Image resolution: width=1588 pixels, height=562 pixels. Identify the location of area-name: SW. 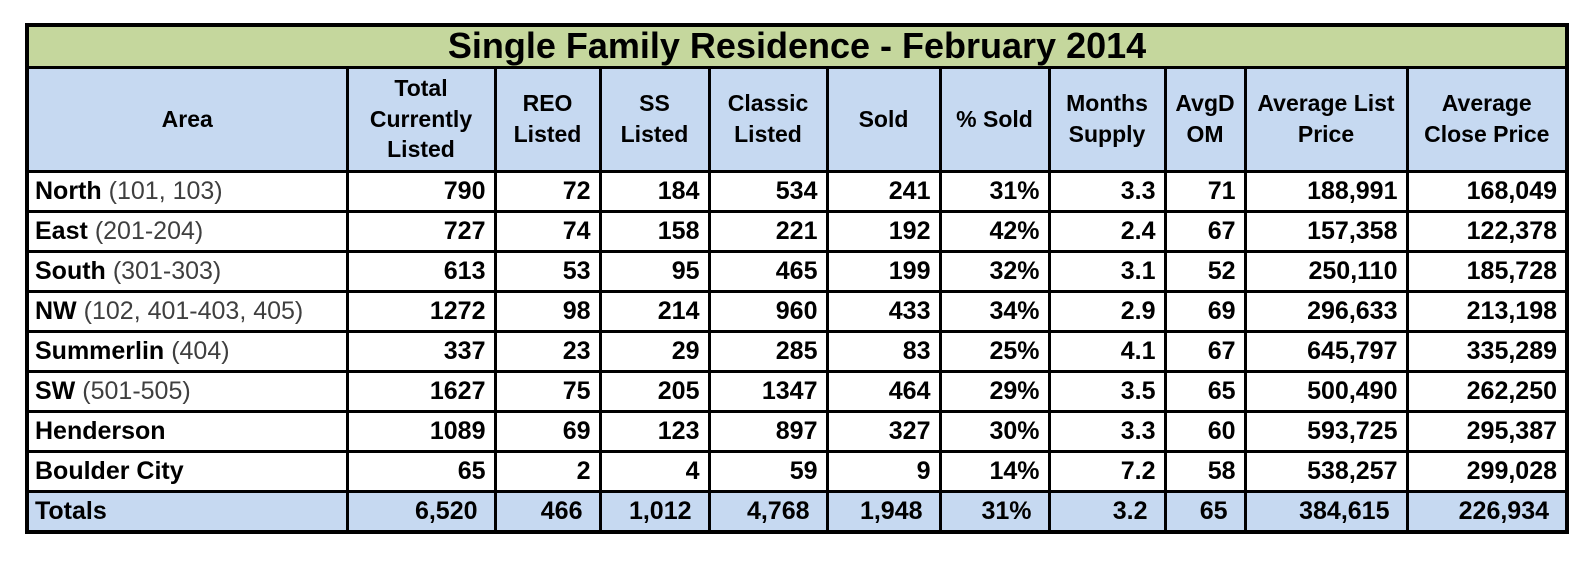
(55, 390).